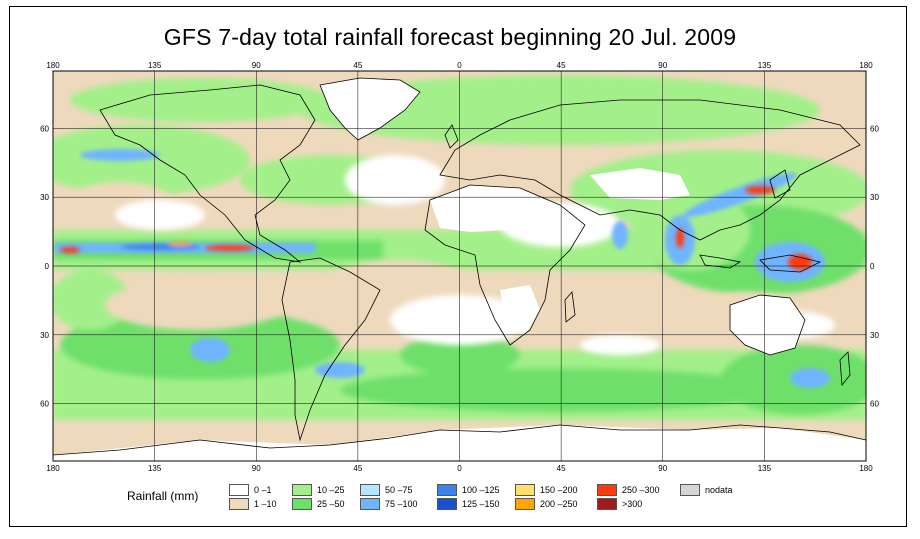 The width and height of the screenshot is (920, 539). What do you see at coordinates (872, 266) in the screenshot?
I see `lat-tick-label-right: 0` at bounding box center [872, 266].